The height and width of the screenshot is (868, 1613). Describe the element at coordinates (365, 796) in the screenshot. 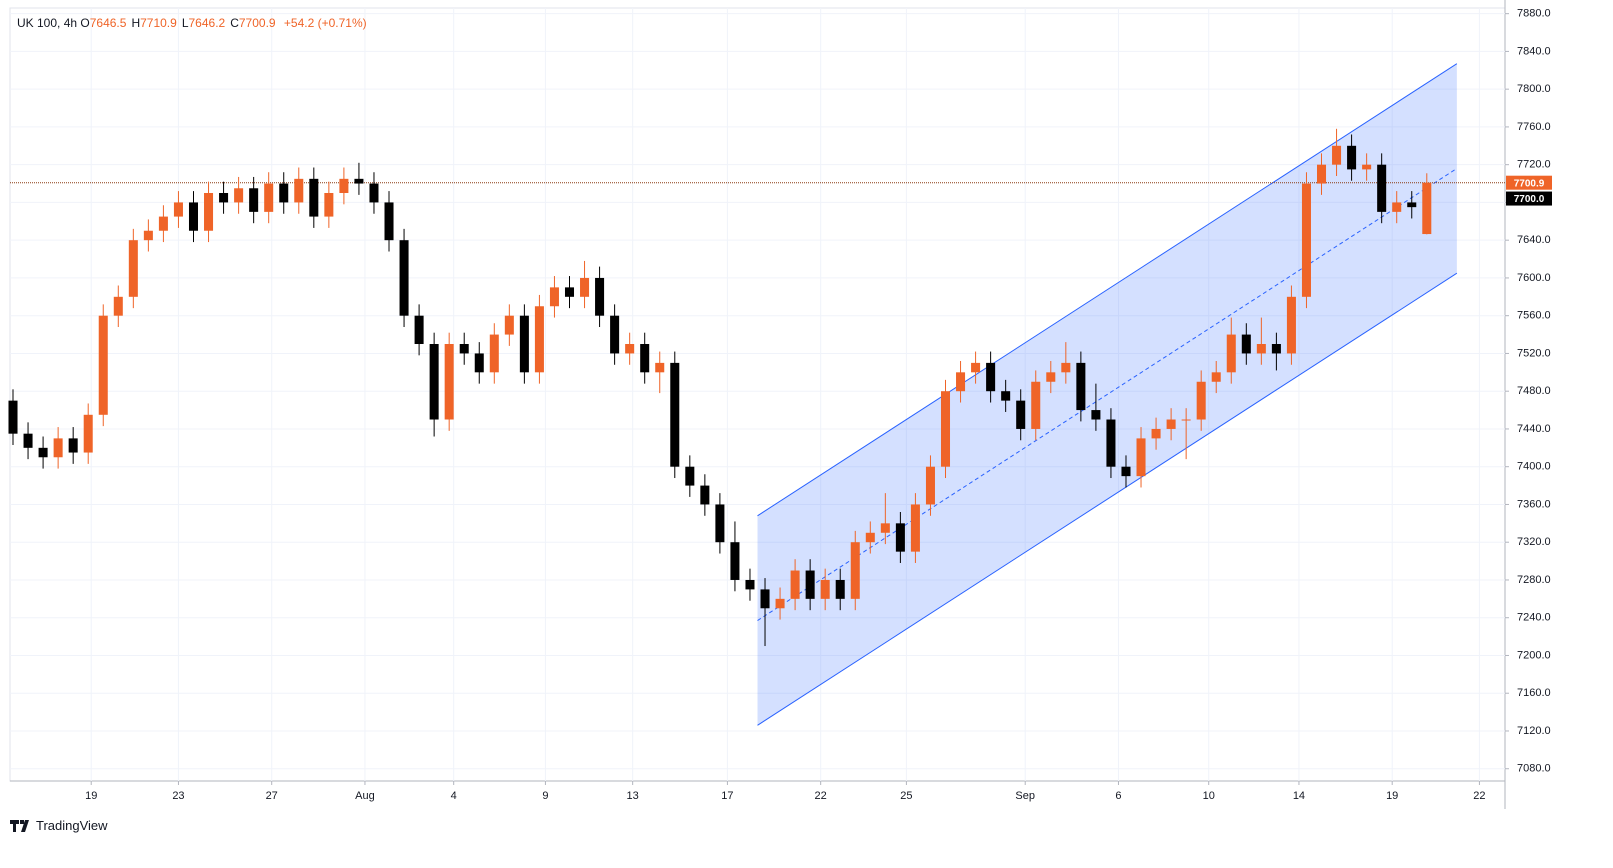

I see `x-tick-label: Aug` at that location.